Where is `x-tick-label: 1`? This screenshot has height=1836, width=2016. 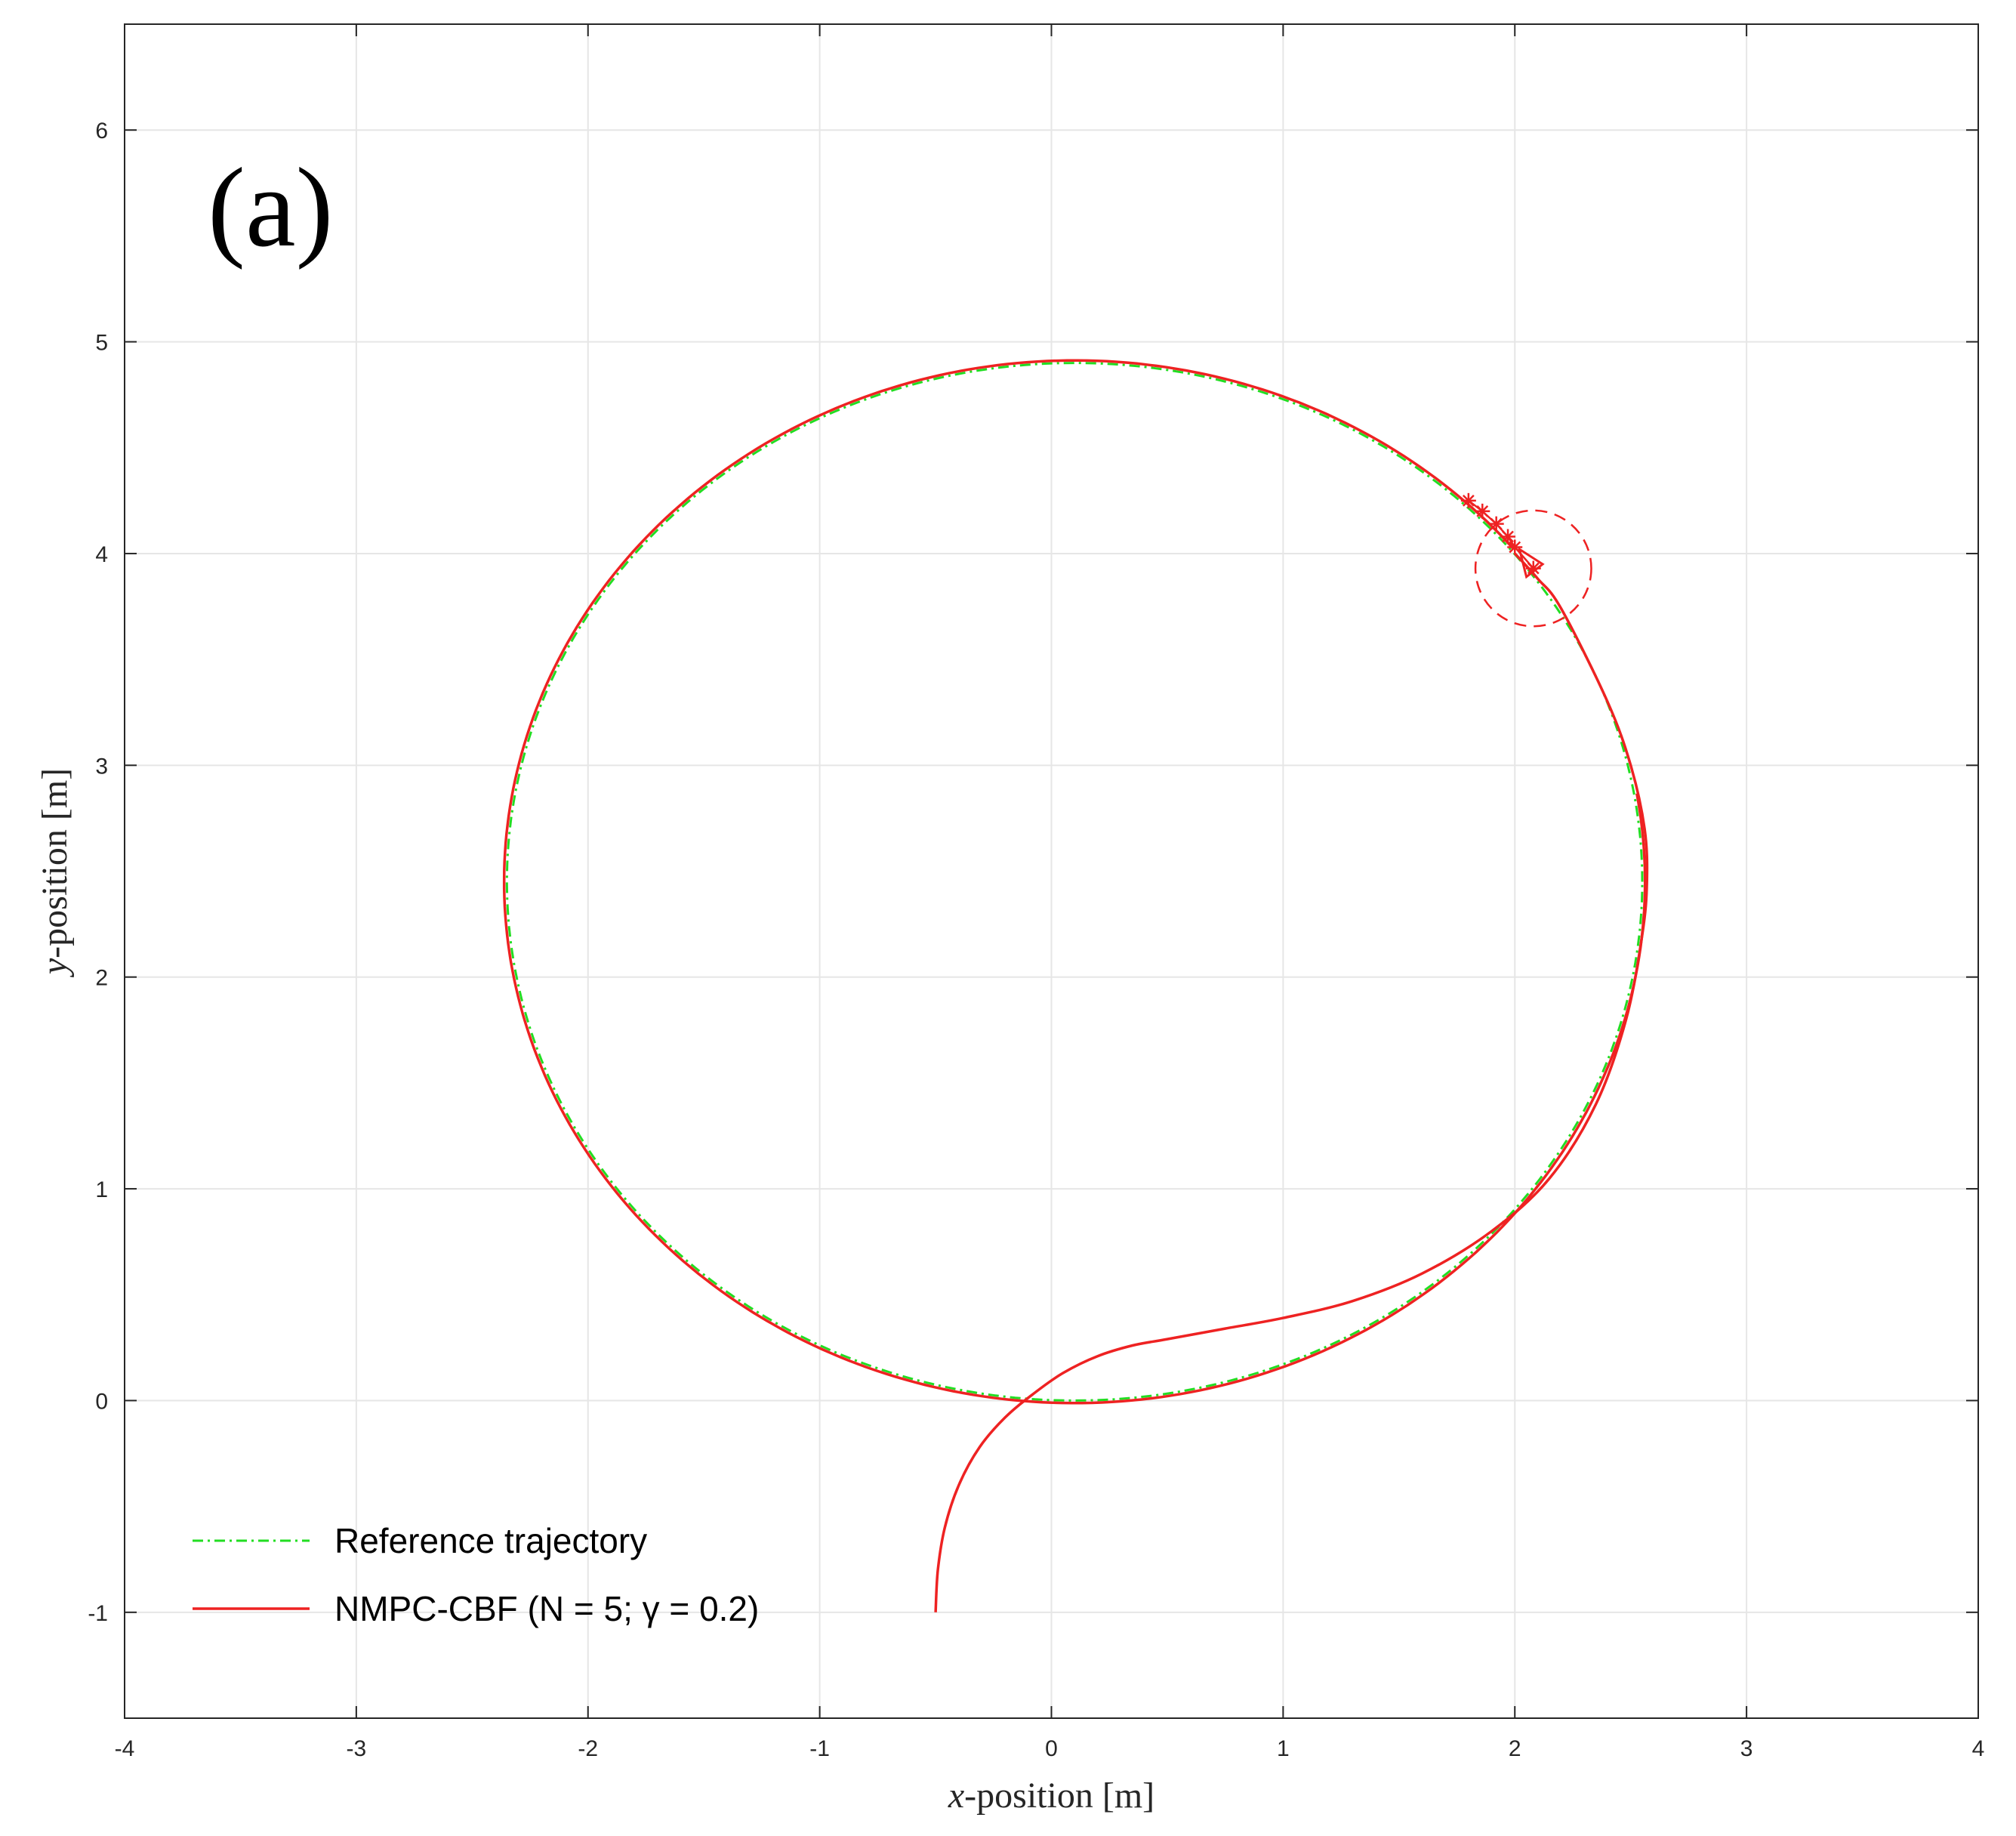 x-tick-label: 1 is located at coordinates (1283, 1748).